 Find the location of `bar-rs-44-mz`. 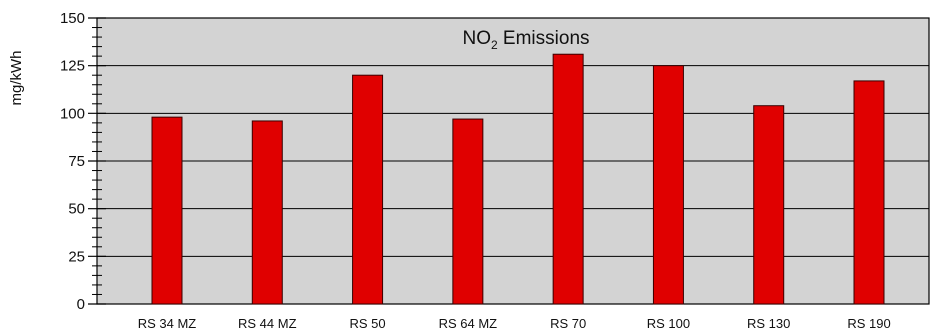

bar-rs-44-mz is located at coordinates (267, 212).